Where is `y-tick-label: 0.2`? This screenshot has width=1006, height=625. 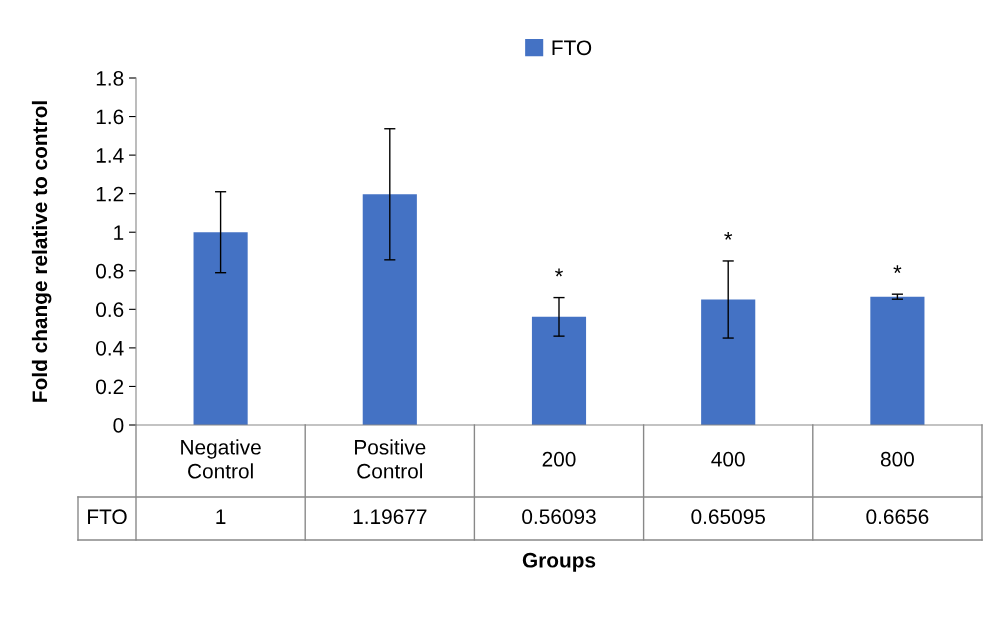
y-tick-label: 0.2 is located at coordinates (110, 387).